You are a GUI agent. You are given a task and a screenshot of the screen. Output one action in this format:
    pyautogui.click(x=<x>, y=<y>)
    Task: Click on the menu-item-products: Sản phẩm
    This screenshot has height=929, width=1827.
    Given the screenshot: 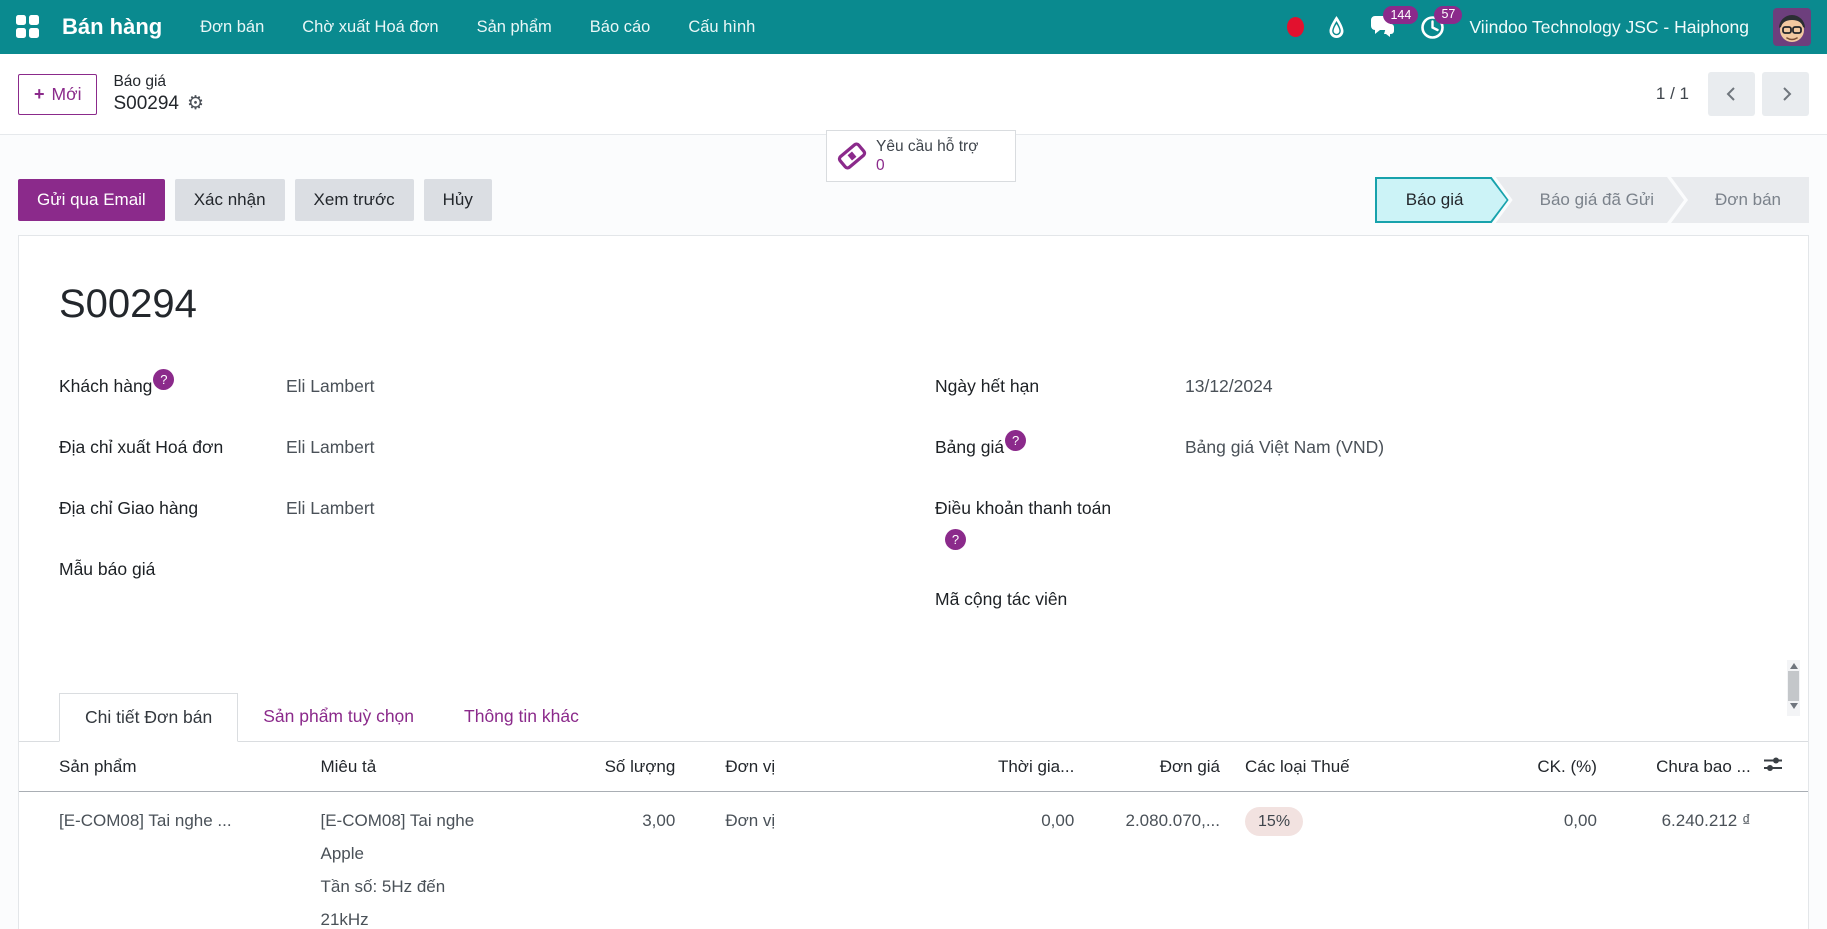 What is the action you would take?
    pyautogui.click(x=514, y=26)
    